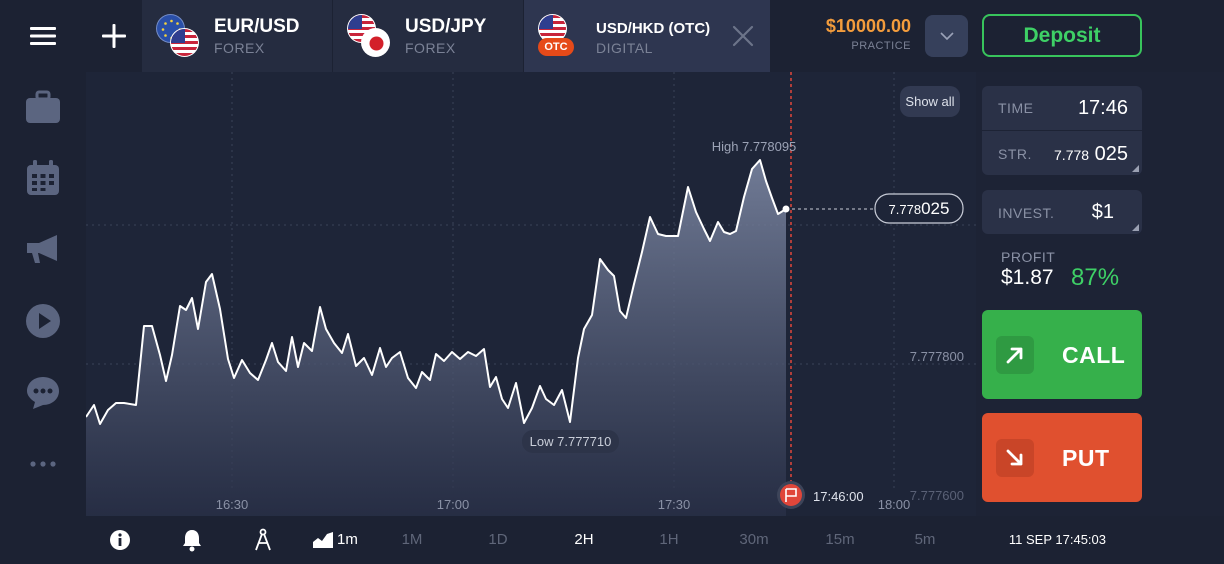 This screenshot has width=1224, height=564. I want to click on time-tick-label: 17:30, so click(674, 504).